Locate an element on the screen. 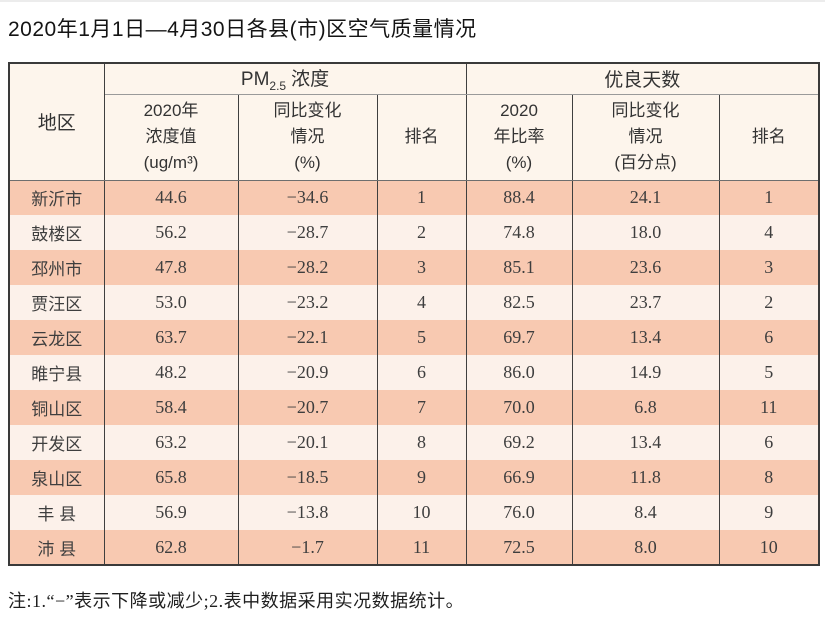  col-header-good-change: 同比变化 情况 (百分点) is located at coordinates (645, 137).